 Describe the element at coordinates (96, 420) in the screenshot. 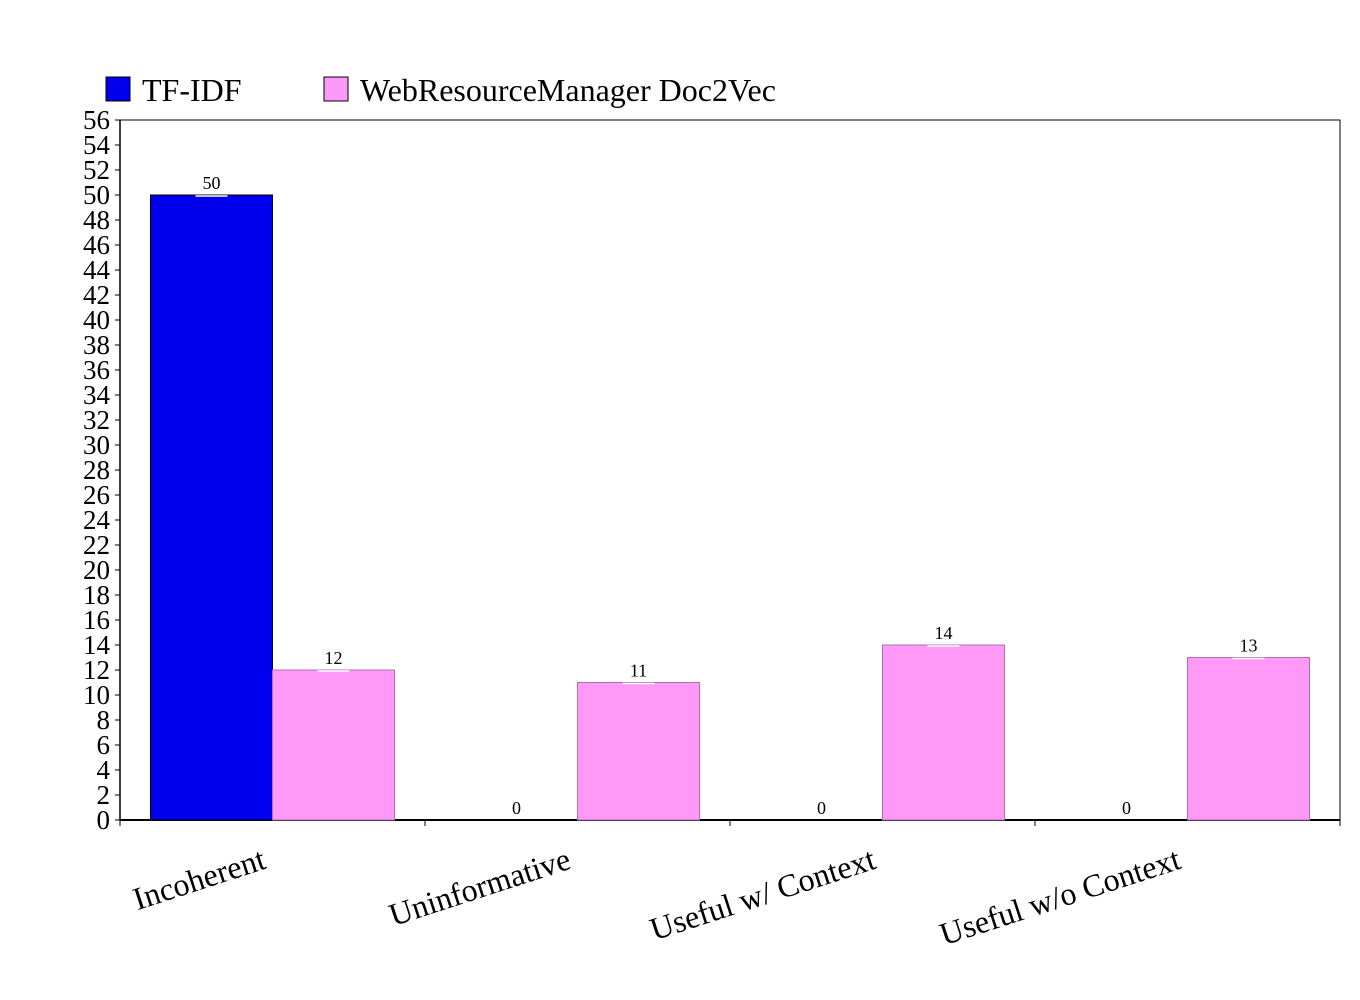

I see `y-tick-label: 32` at that location.